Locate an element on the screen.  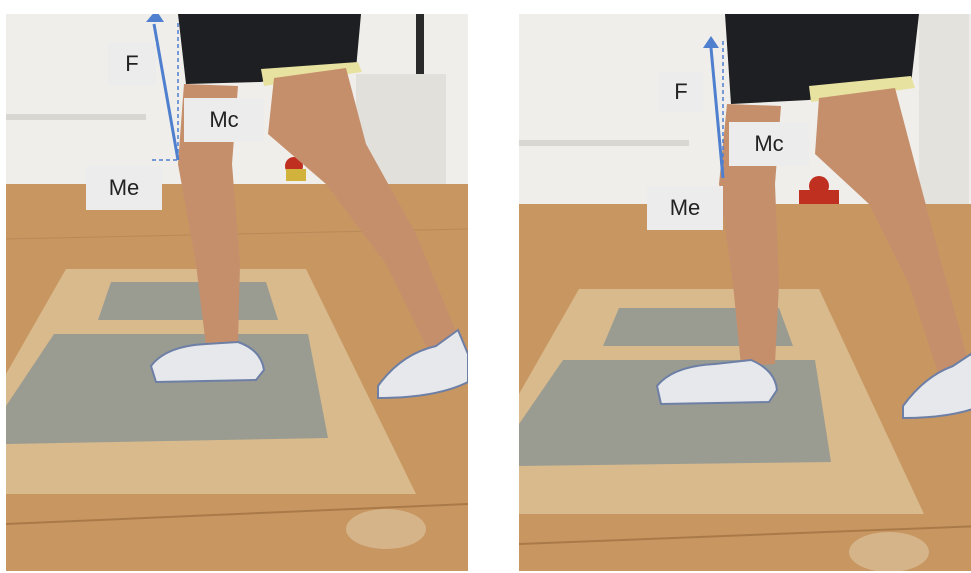
force-plate-front is located at coordinates (167, 389).